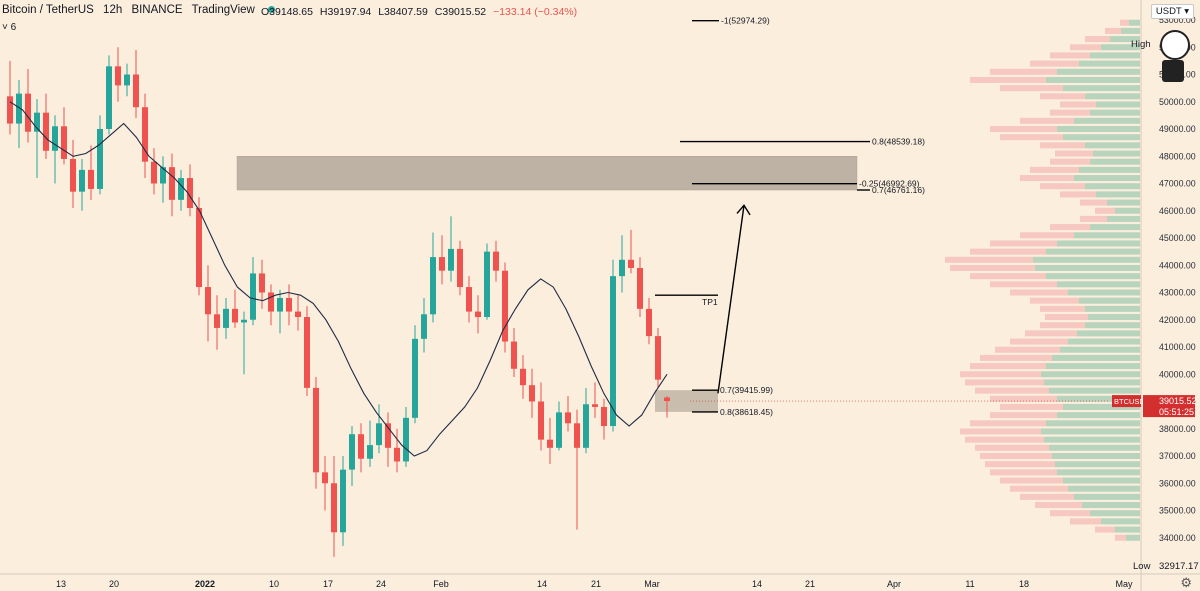 The height and width of the screenshot is (591, 1200). Describe the element at coordinates (157, 10) in the screenshot. I see `exchange-label: BINANCE` at that location.